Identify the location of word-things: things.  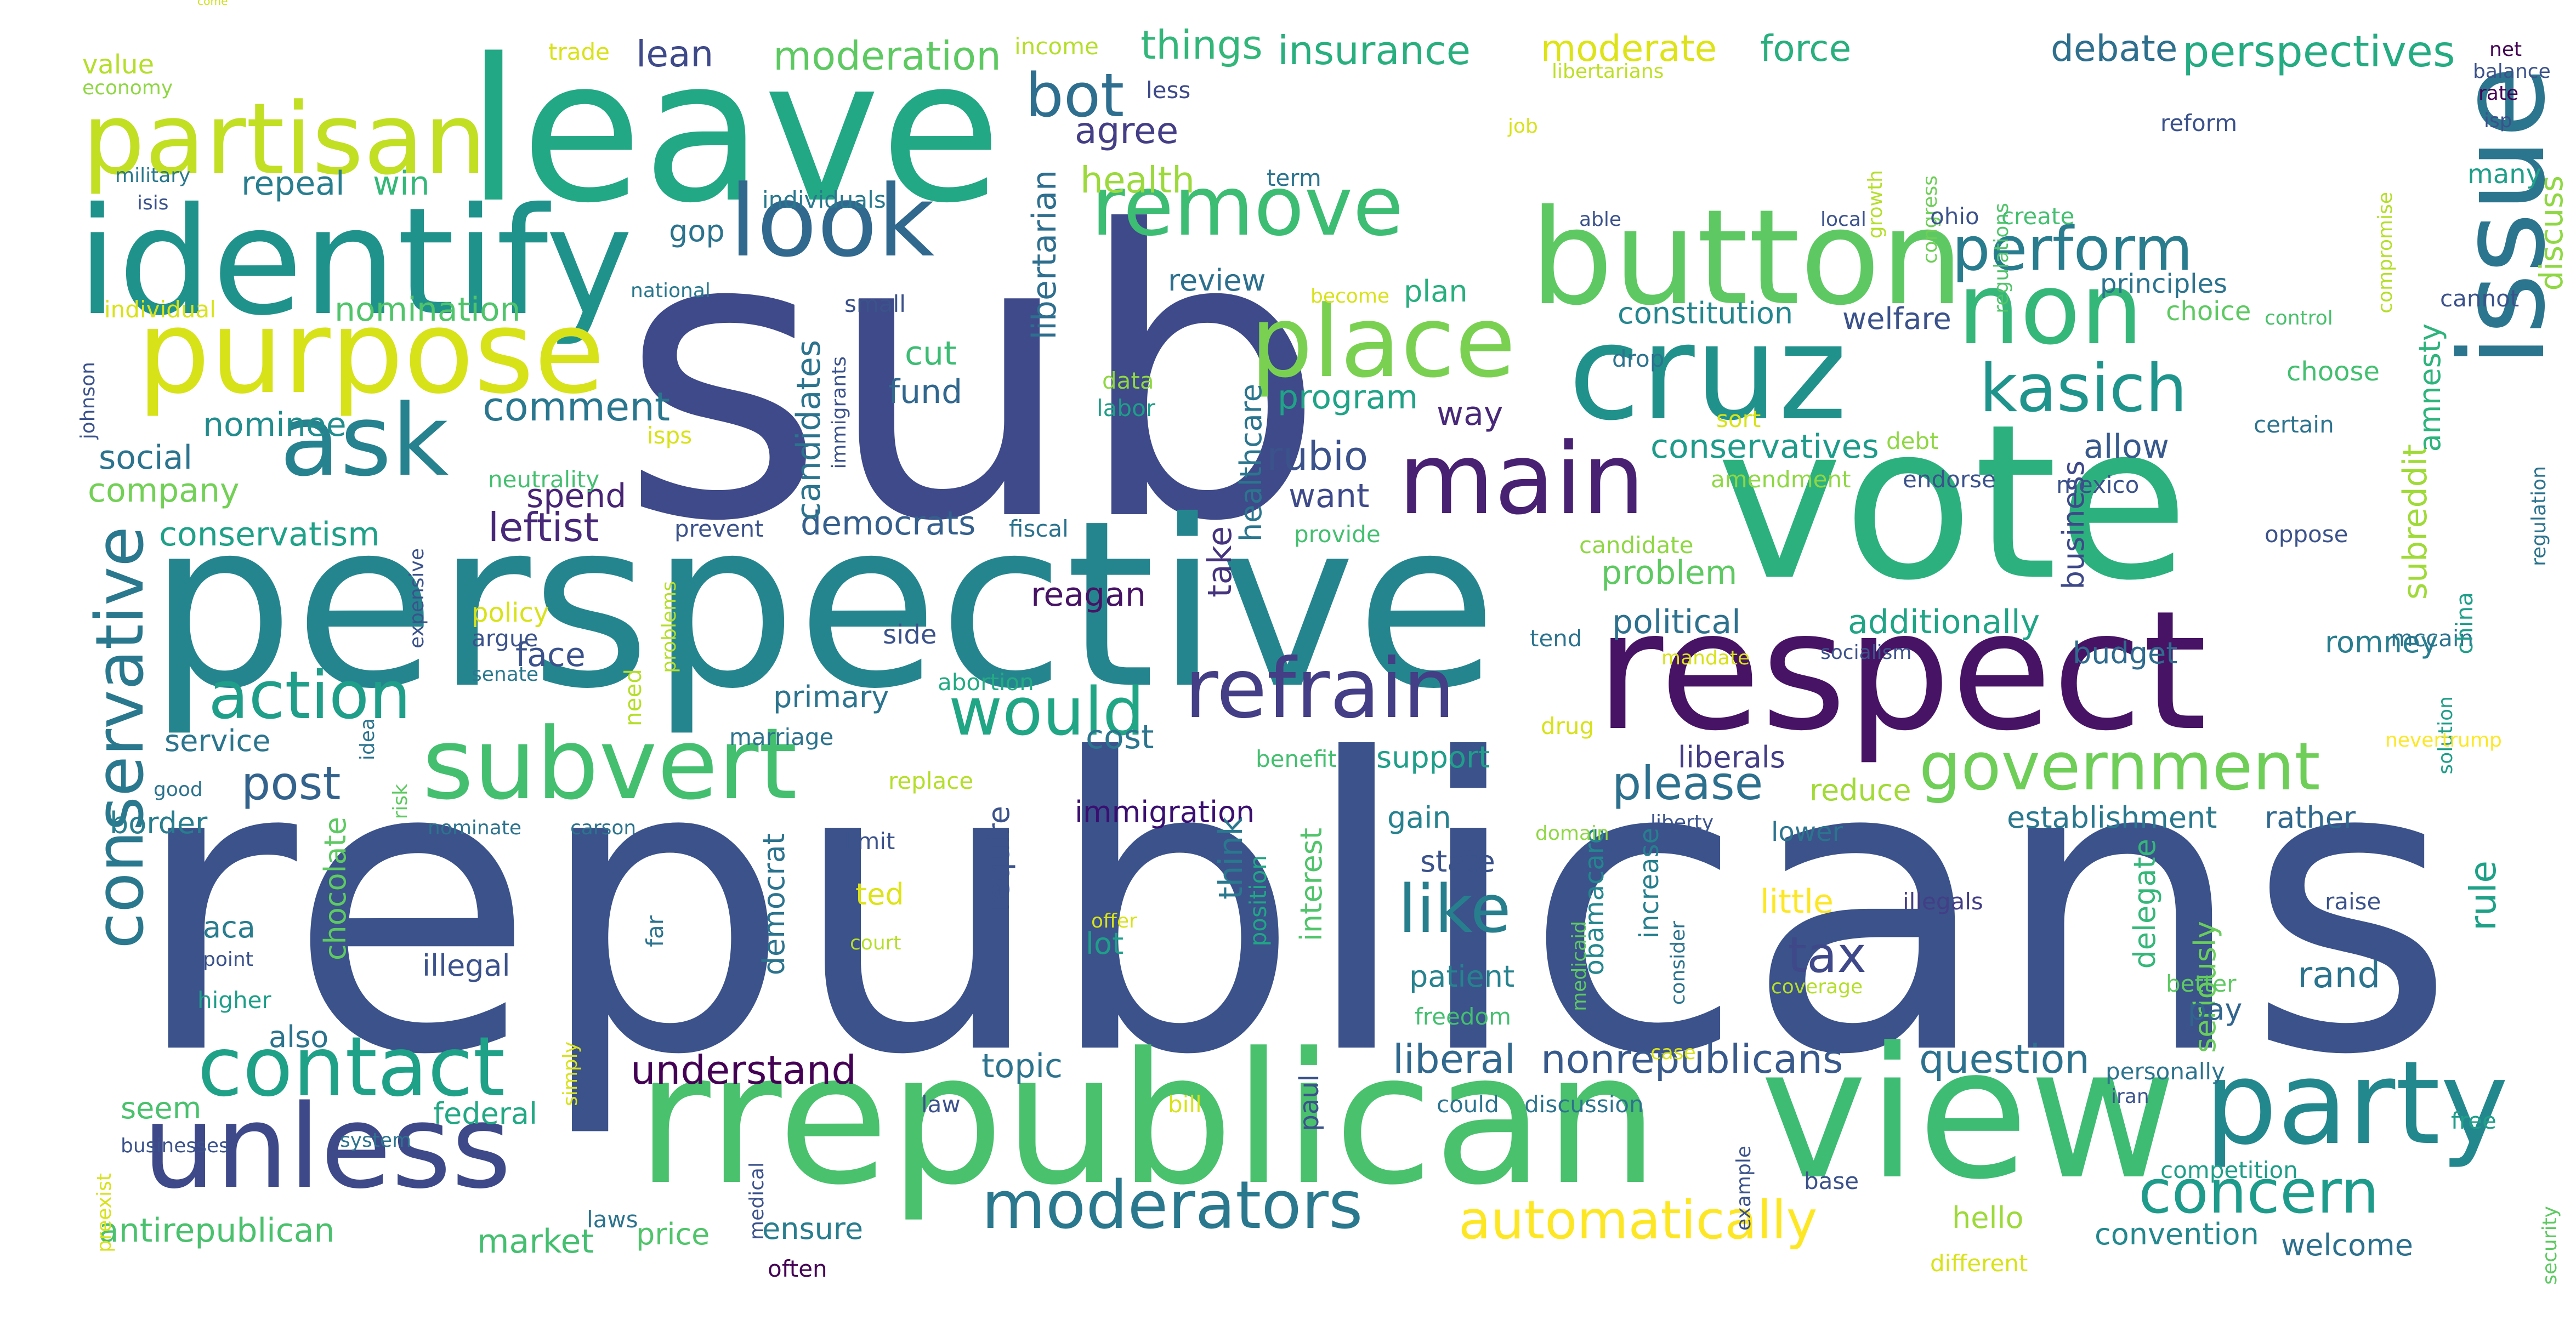
(1202, 45).